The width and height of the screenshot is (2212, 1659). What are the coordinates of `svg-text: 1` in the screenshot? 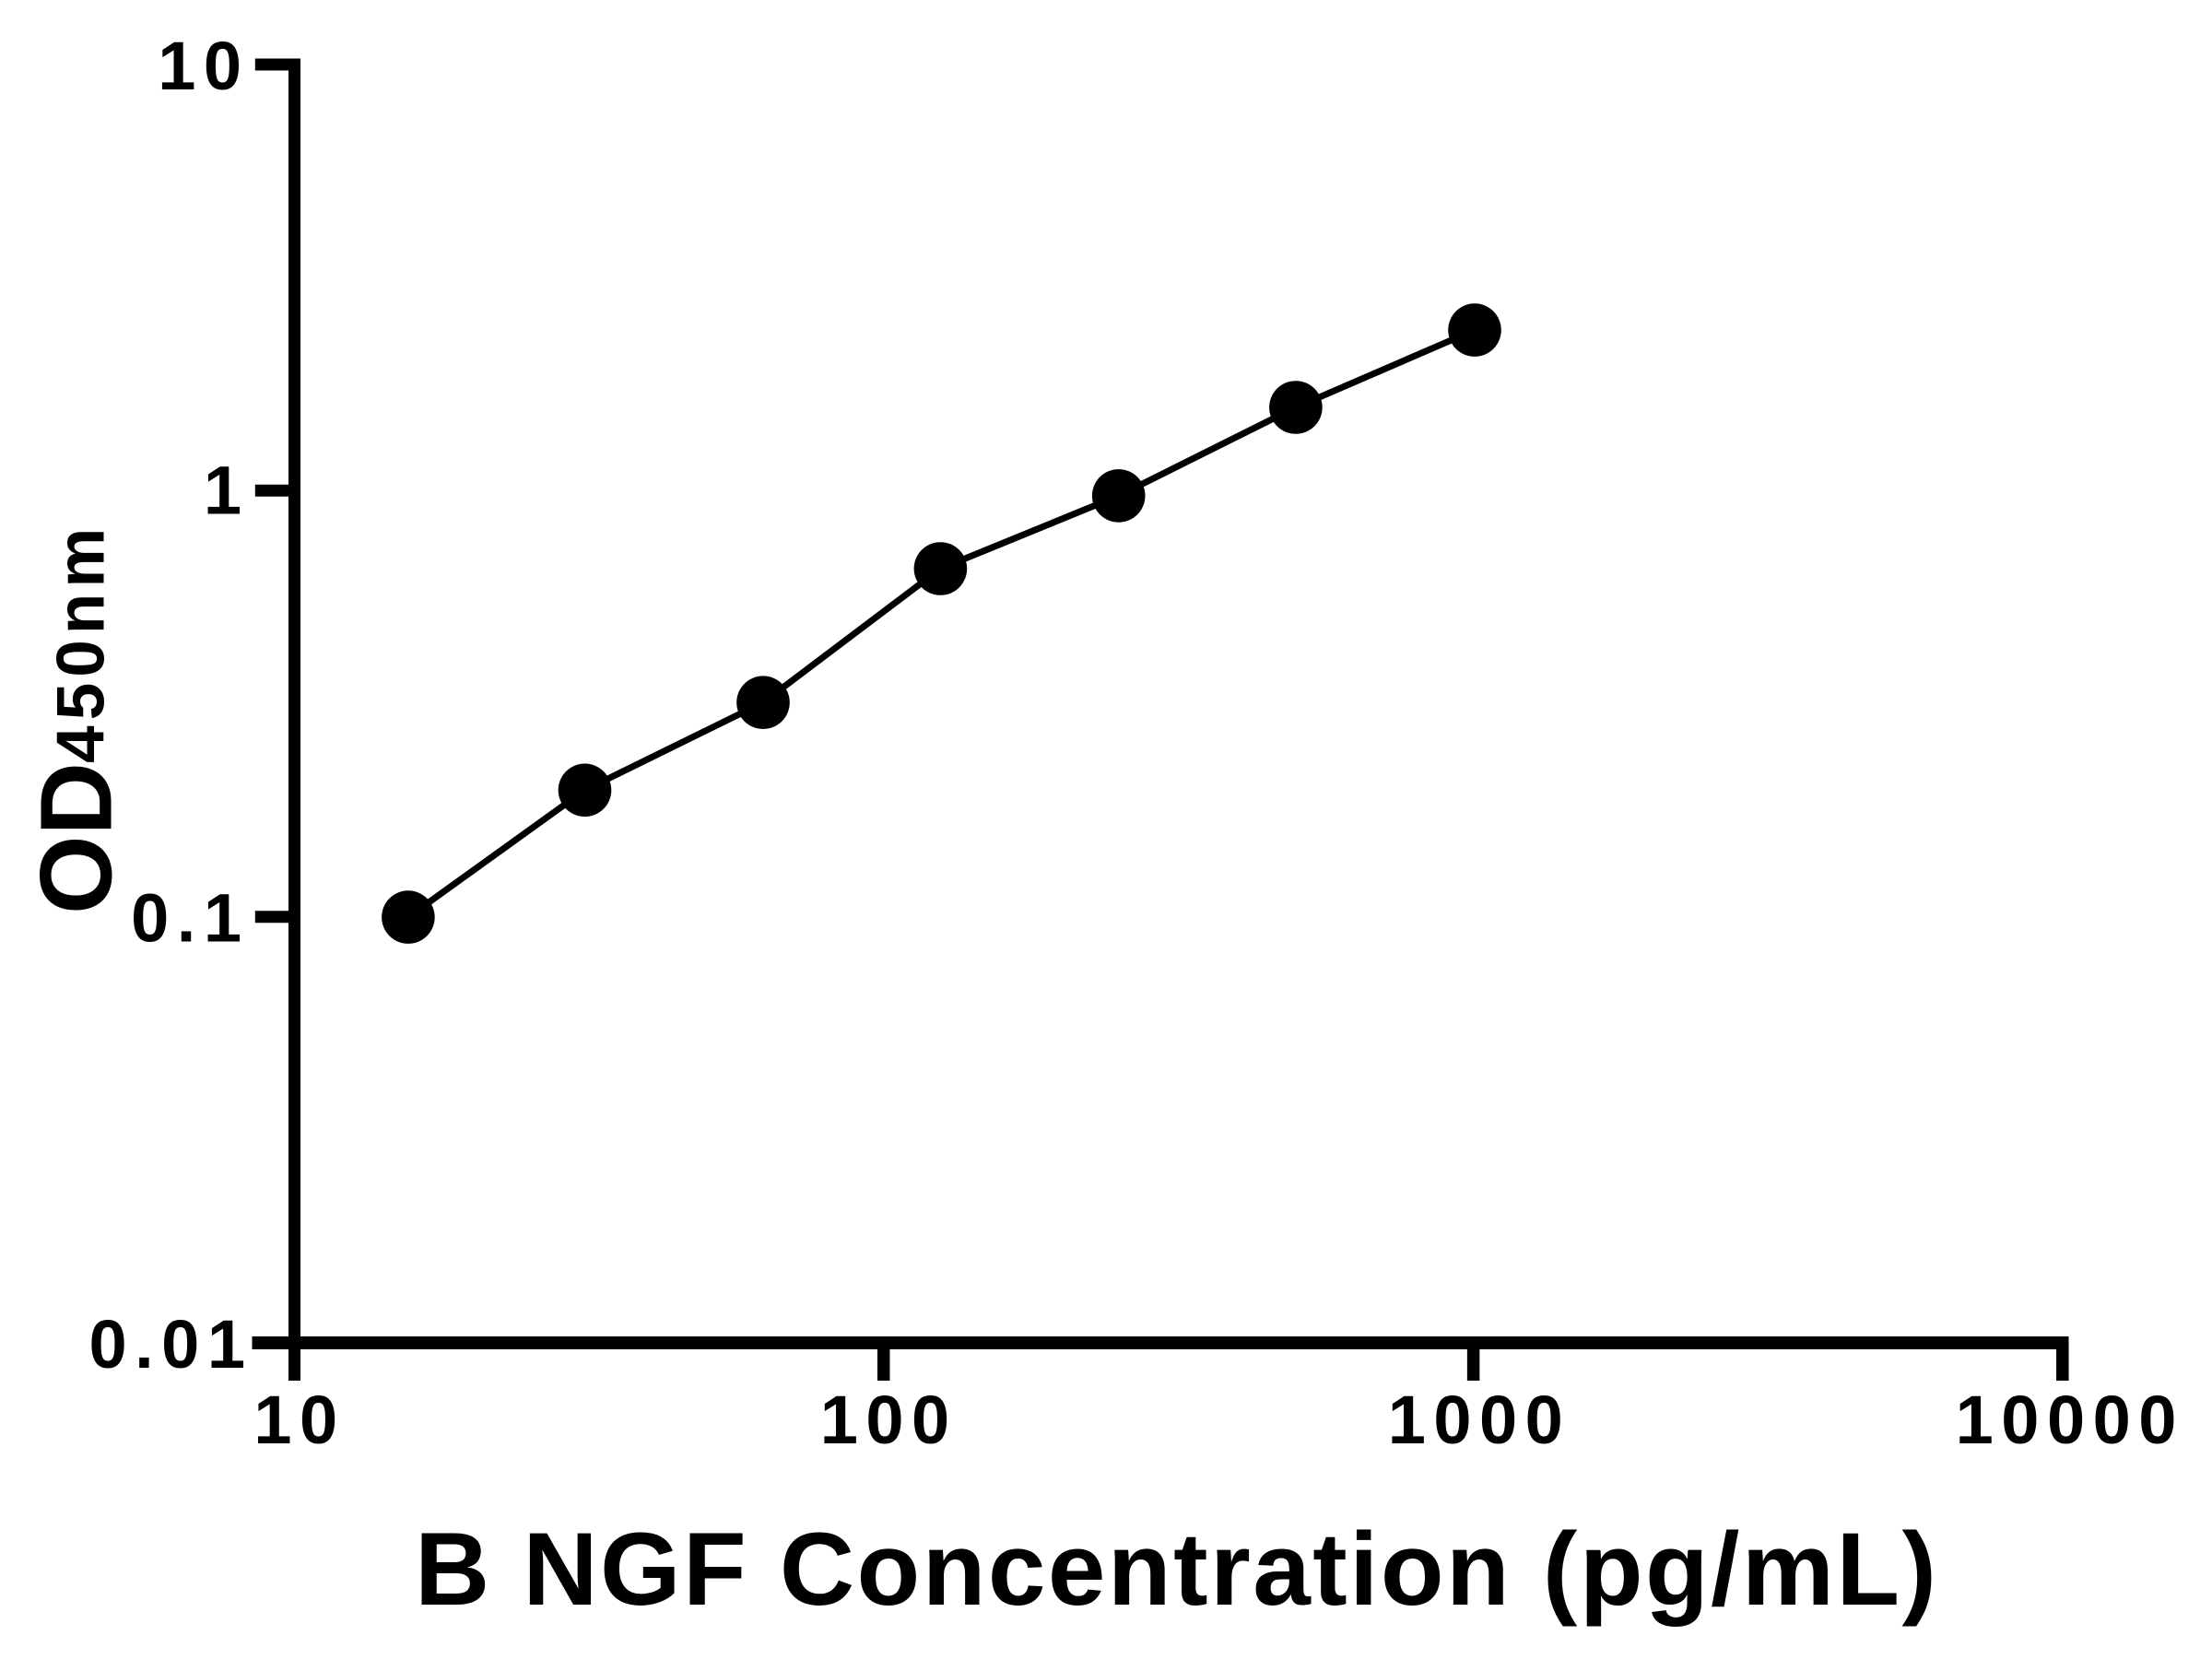 It's located at (222, 491).